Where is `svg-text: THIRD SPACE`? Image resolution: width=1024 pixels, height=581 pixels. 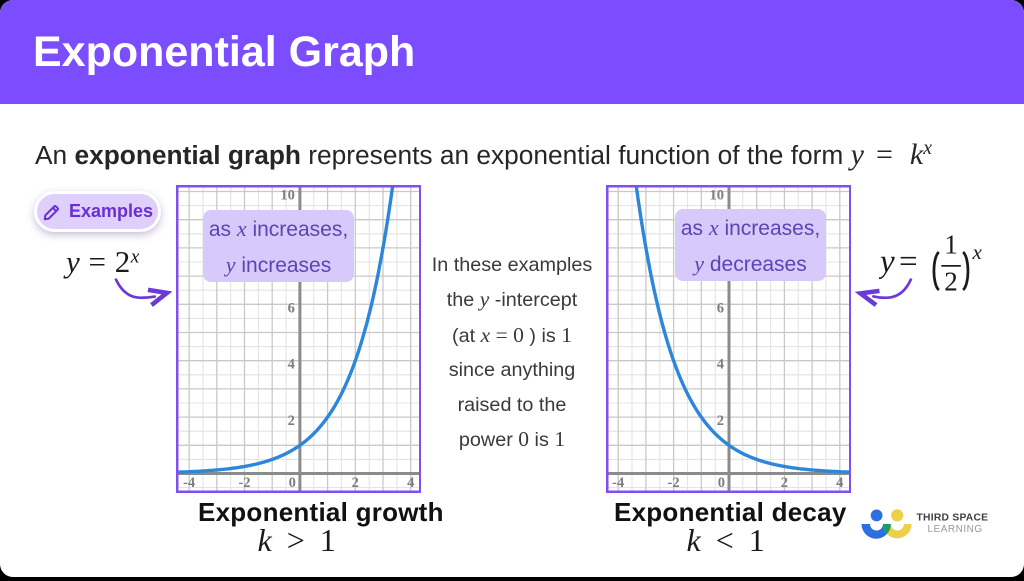 svg-text: THIRD SPACE is located at coordinates (953, 518).